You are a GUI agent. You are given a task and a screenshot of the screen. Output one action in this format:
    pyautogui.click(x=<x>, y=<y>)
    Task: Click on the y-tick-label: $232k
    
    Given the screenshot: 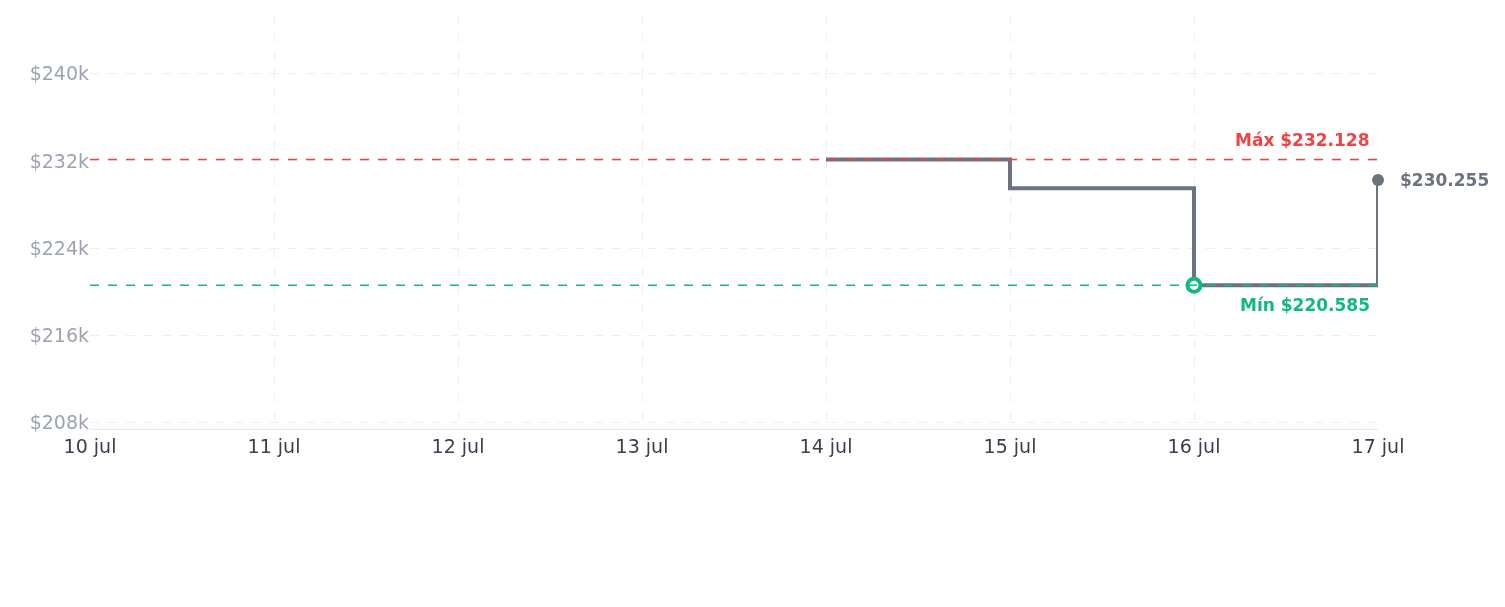 What is the action you would take?
    pyautogui.click(x=59, y=160)
    